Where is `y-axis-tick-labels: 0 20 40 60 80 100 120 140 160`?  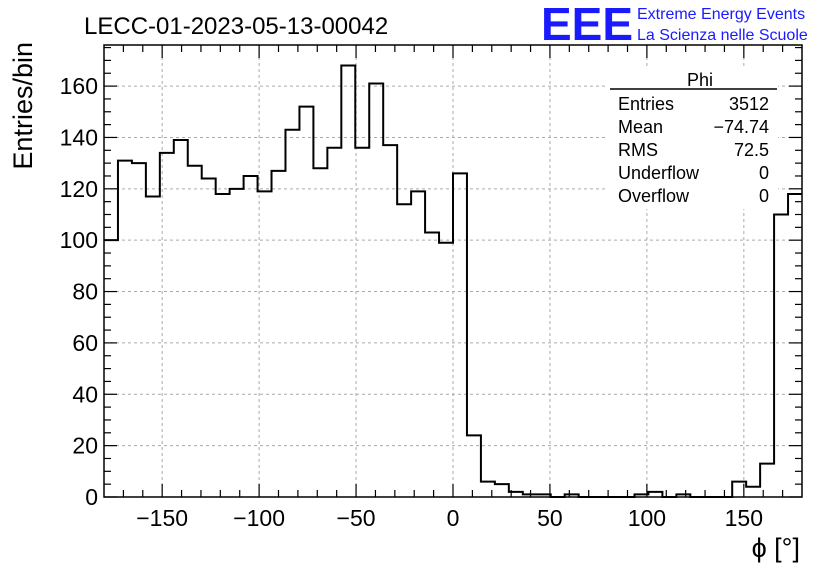
y-axis-tick-labels: 0 20 40 60 80 100 120 140 160 is located at coordinates (79, 291).